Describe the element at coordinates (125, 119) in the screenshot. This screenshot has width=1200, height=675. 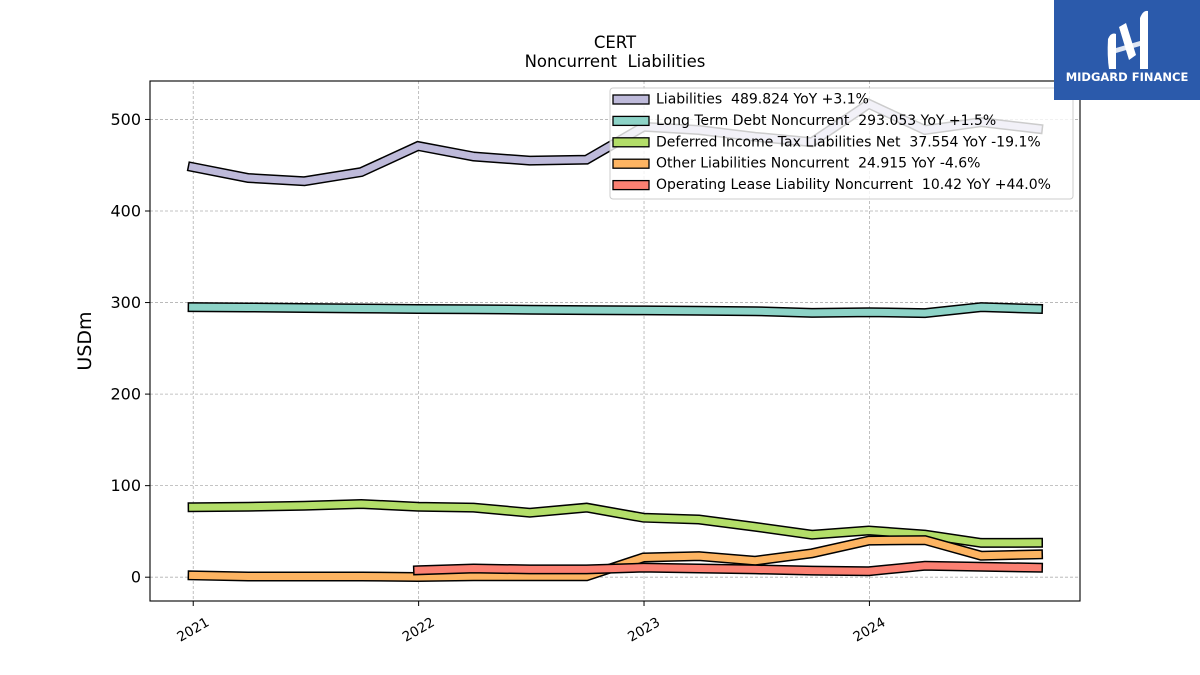
I see `y-tick-label: 500` at that location.